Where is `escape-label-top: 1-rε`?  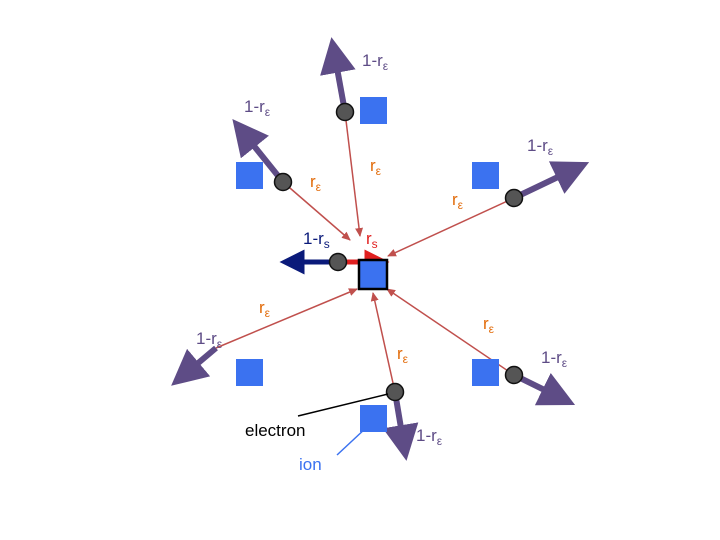 escape-label-top: 1-rε is located at coordinates (375, 62).